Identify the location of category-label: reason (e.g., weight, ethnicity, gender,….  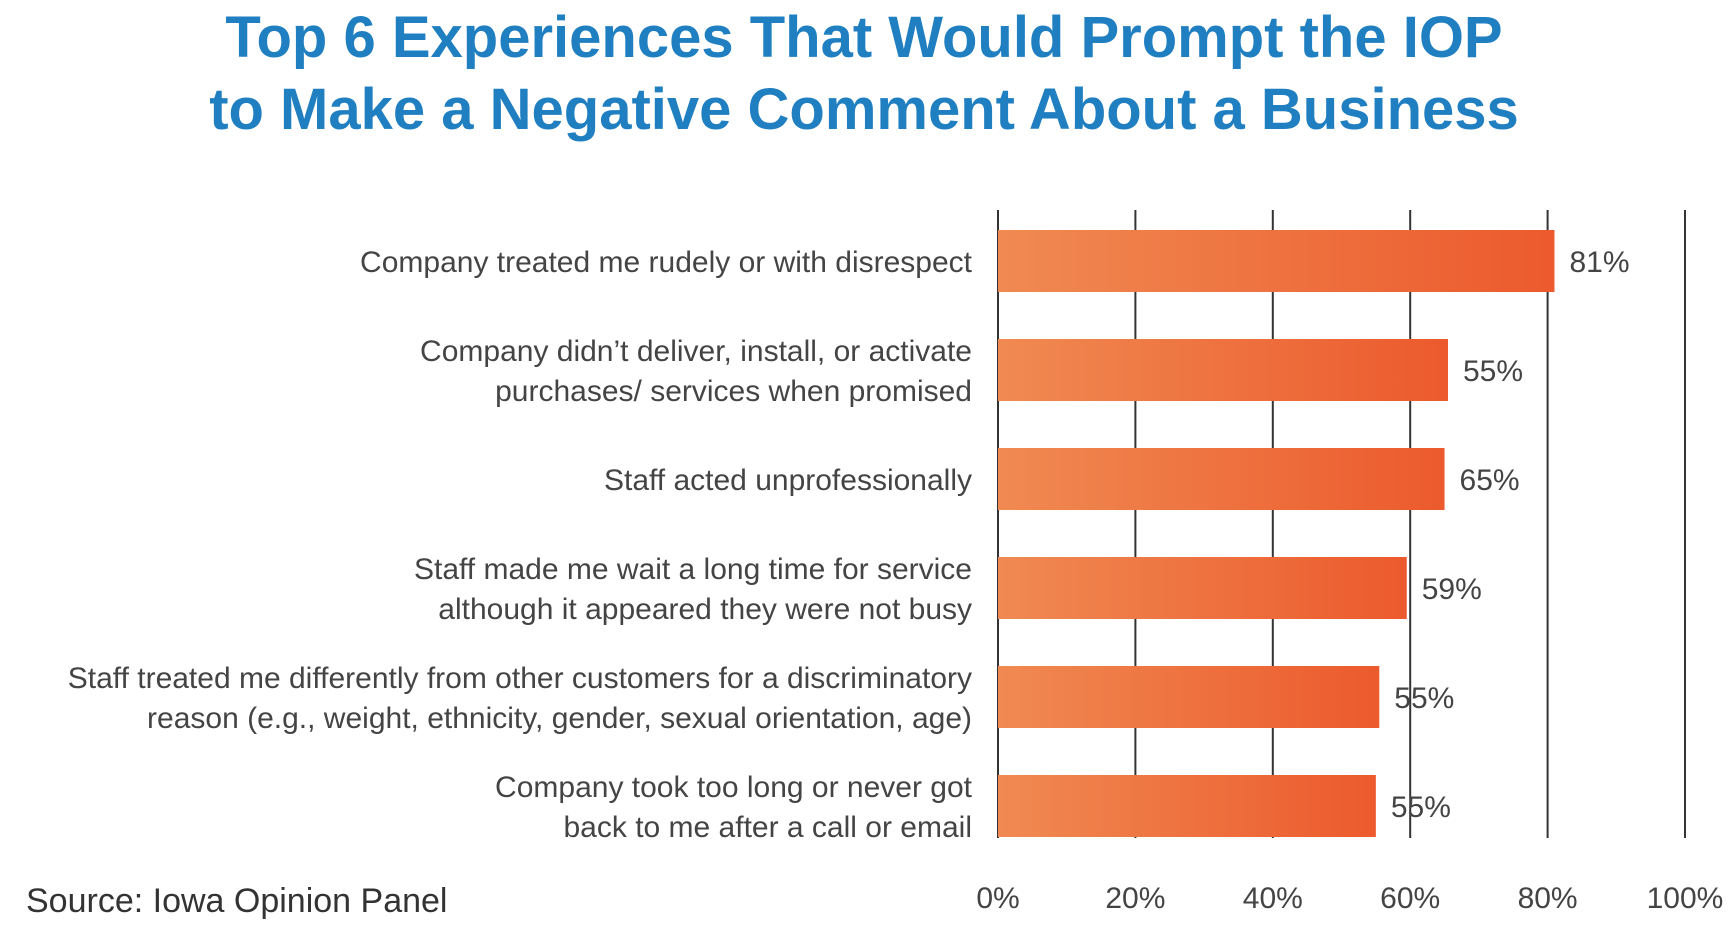
(559, 718).